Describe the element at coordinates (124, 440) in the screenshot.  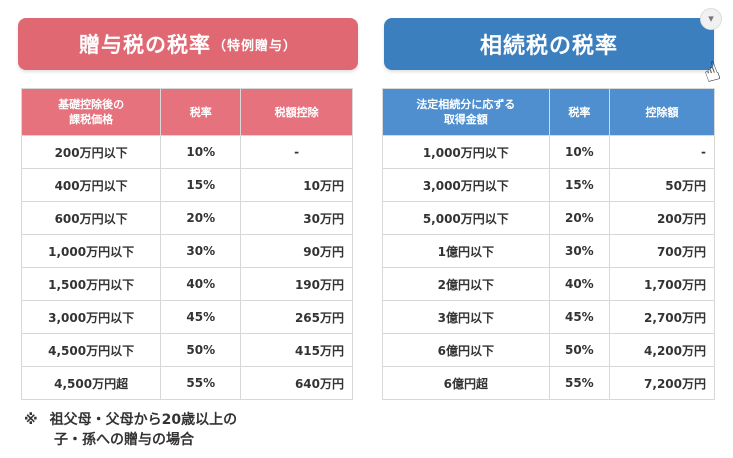
I see `note-line-2: 子・孫への贈与の場合` at that location.